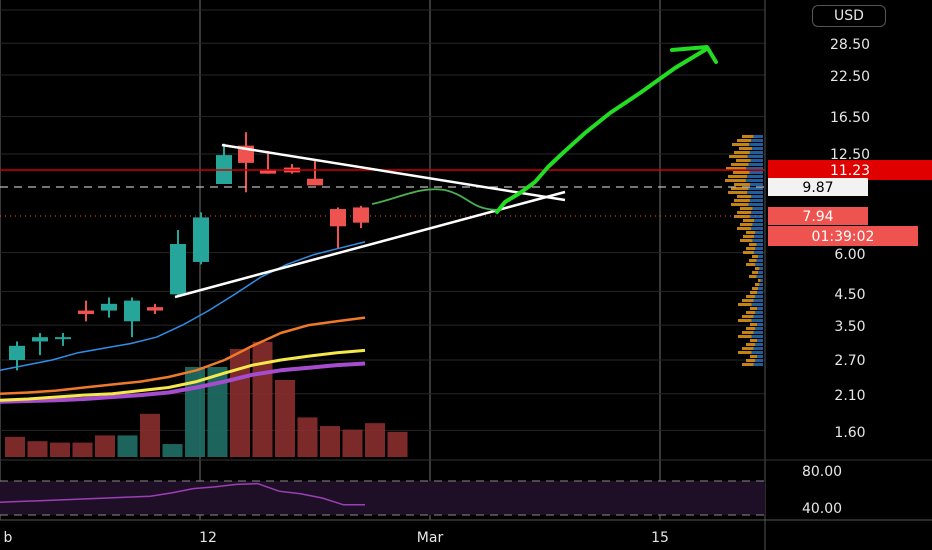  I want to click on lower-trendline, so click(370, 244).